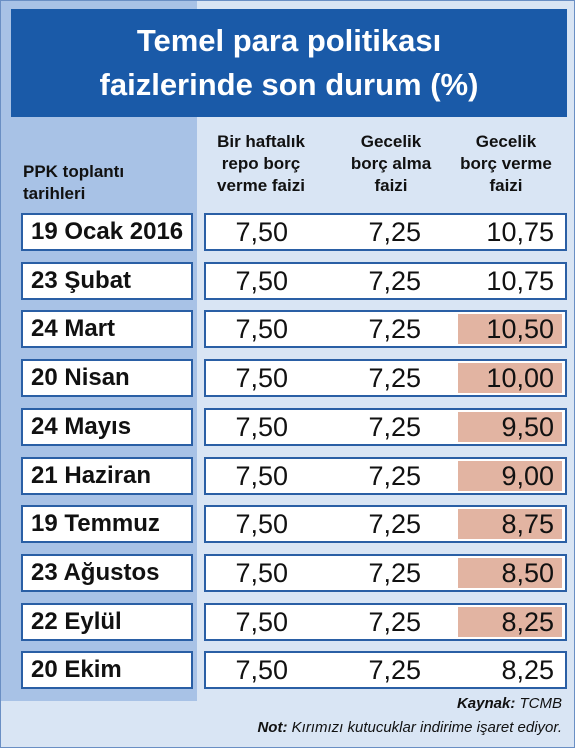 Image resolution: width=575 pixels, height=748 pixels. Describe the element at coordinates (520, 378) in the screenshot. I see `value-cell: 10,00` at that location.